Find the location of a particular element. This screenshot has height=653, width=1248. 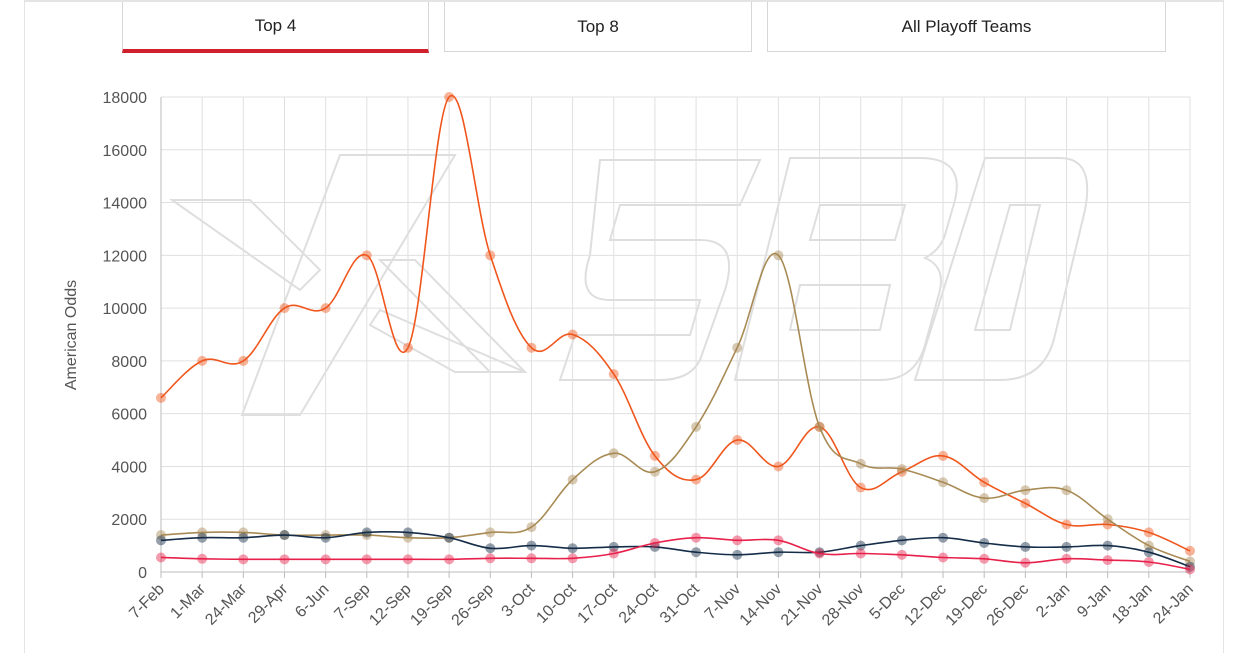

tab-top-4: Top 4 is located at coordinates (275, 27).